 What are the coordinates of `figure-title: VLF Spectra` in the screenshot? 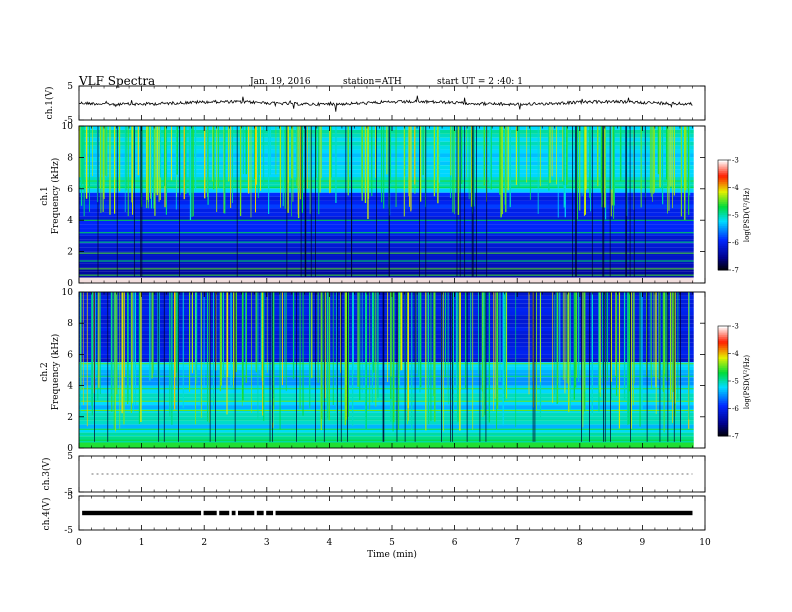 It's located at (116, 81).